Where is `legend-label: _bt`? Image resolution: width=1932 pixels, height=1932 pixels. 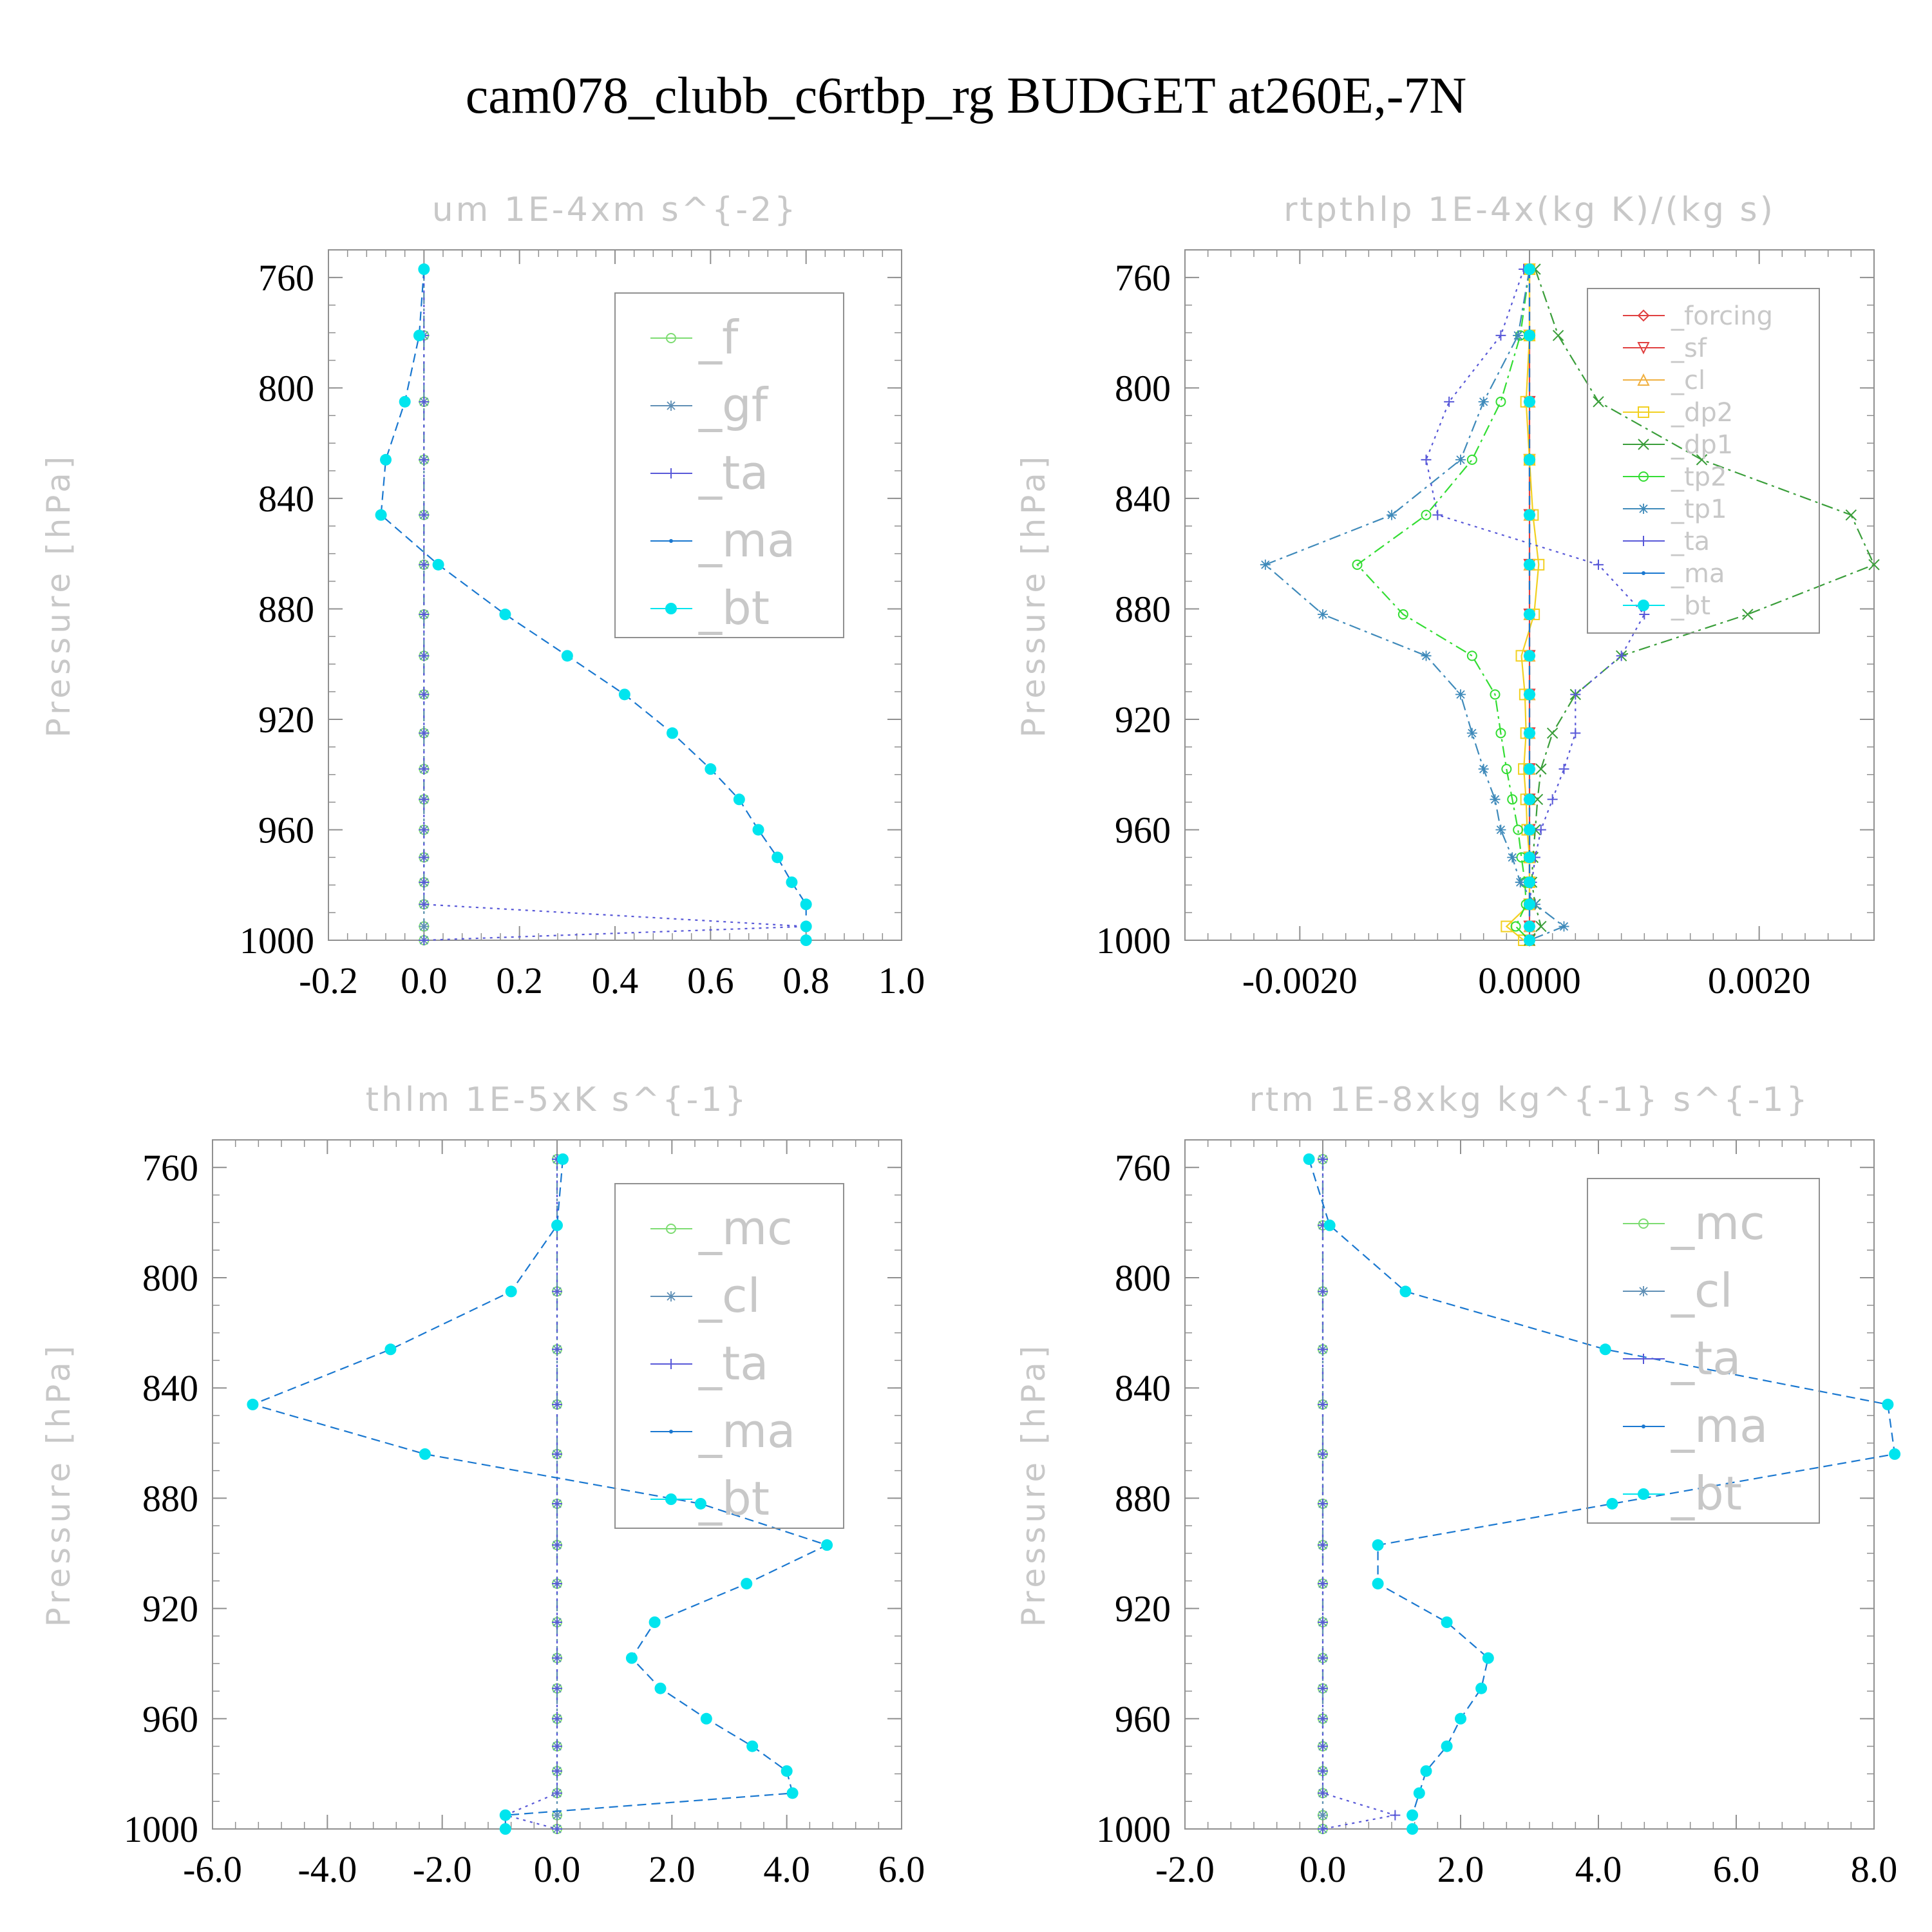
legend-label: _bt is located at coordinates (1706, 1493).